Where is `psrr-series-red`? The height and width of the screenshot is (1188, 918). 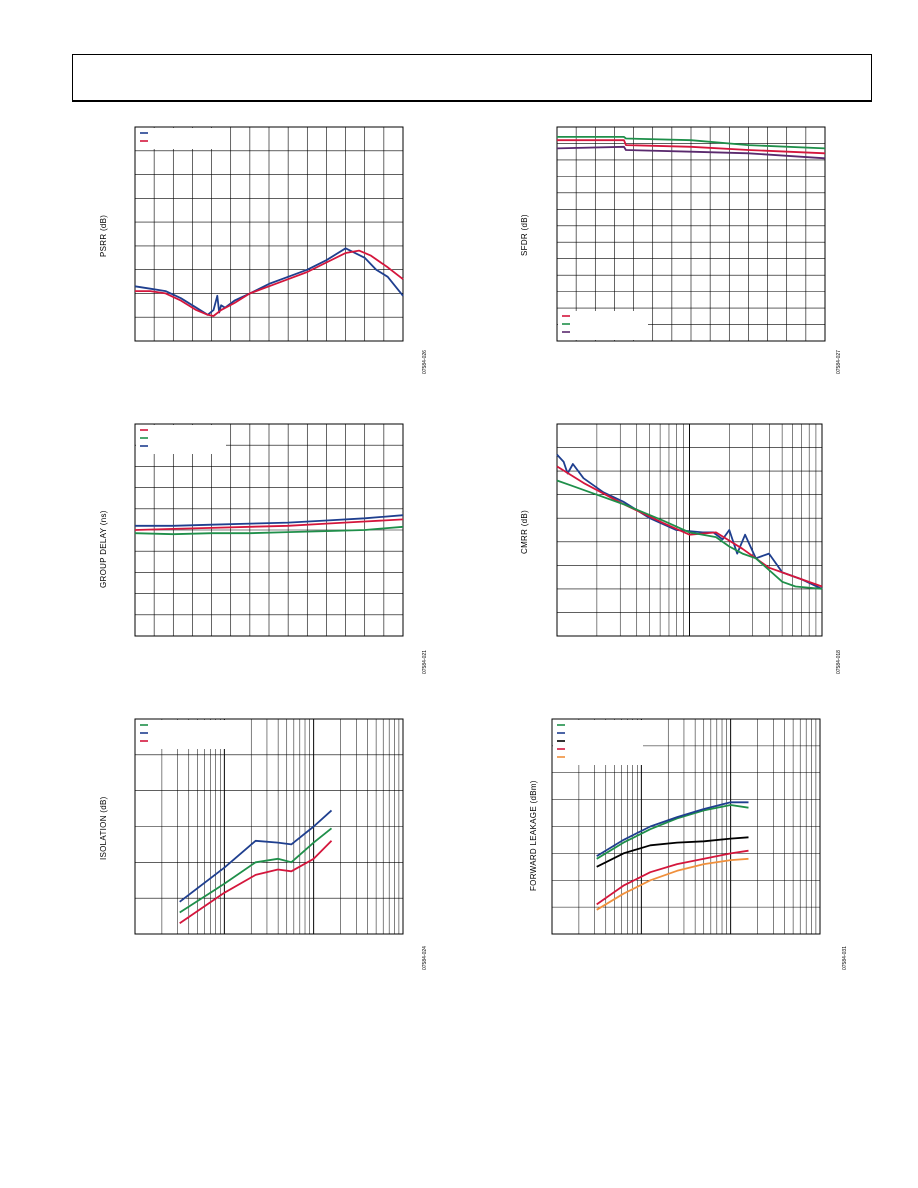 psrr-series-red is located at coordinates (269, 283).